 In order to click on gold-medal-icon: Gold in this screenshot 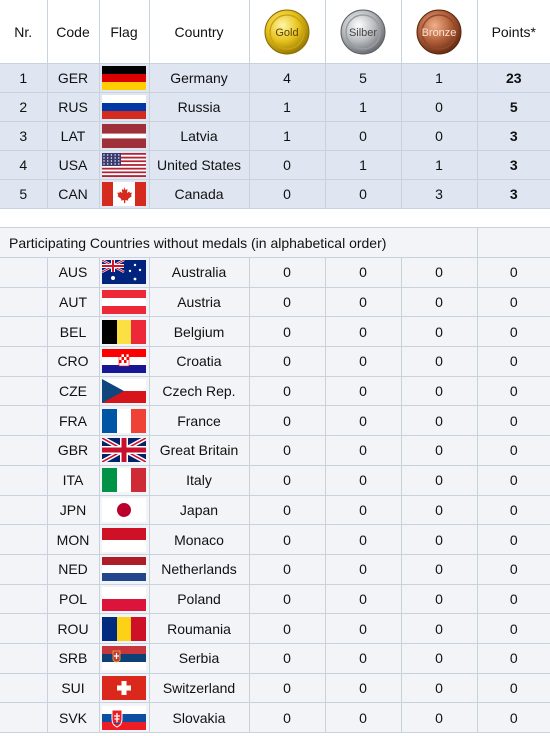, I will do `click(287, 31)`.